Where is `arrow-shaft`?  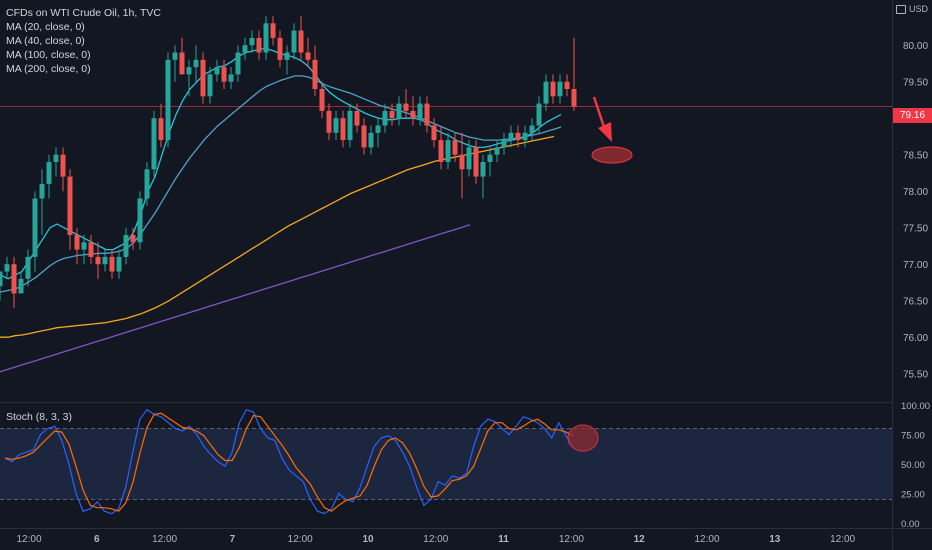 arrow-shaft is located at coordinates (599, 113).